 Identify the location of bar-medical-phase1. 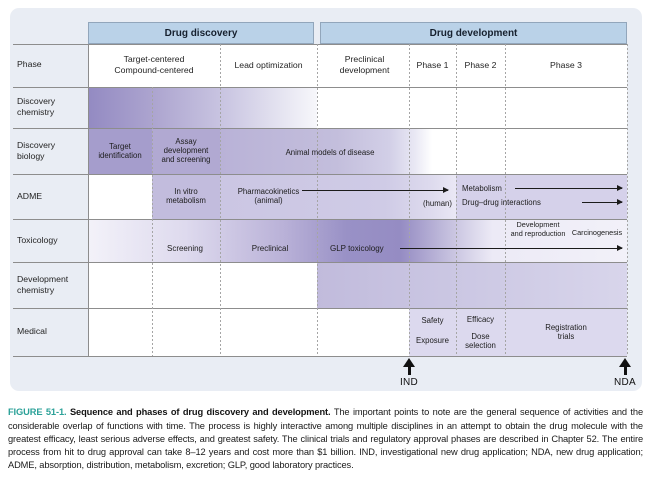
(432, 332).